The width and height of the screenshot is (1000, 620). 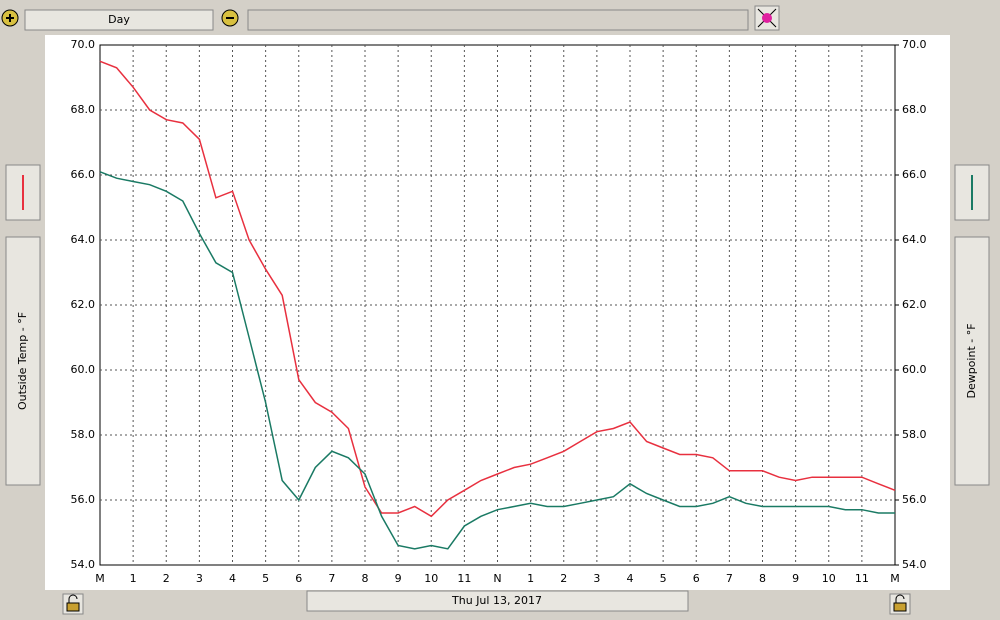 What do you see at coordinates (83, 499) in the screenshot?
I see `y-tick-label: 56.0` at bounding box center [83, 499].